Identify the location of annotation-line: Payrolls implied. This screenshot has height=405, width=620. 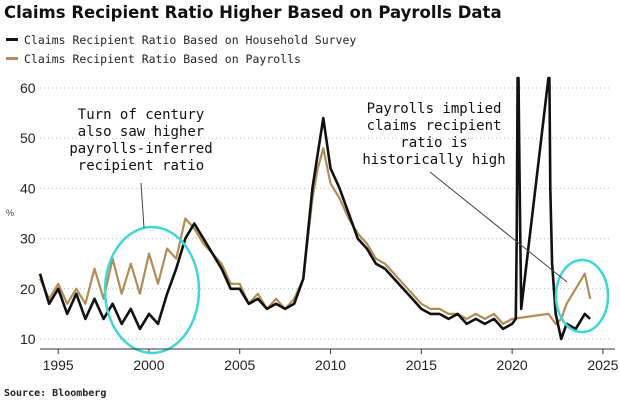
(434, 109).